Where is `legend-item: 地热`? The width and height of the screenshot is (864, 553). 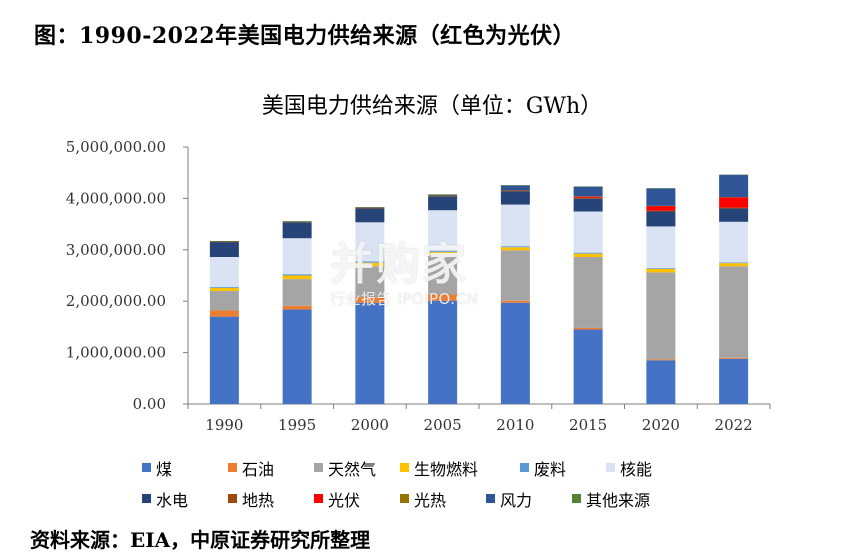 legend-item: 地热 is located at coordinates (271, 499).